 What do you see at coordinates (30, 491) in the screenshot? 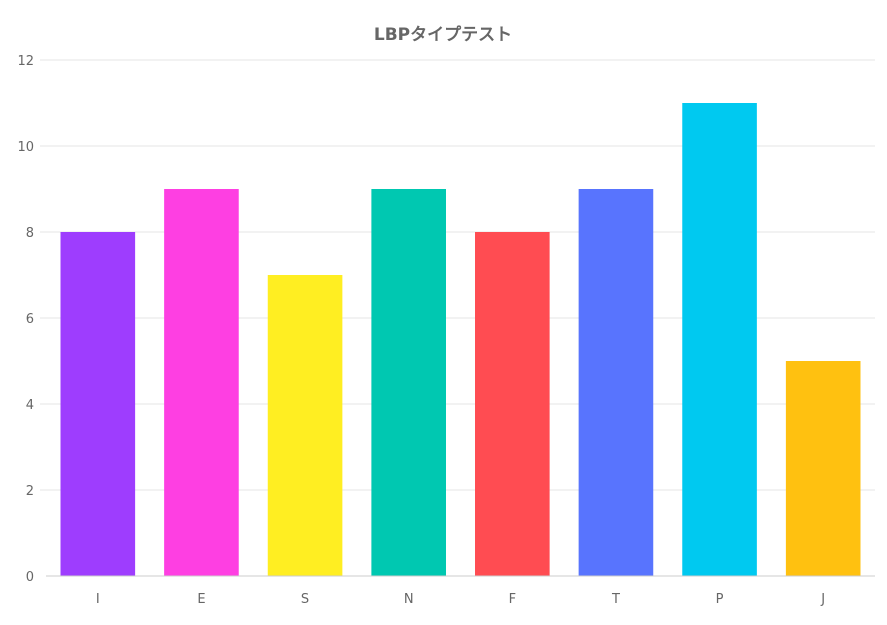
I see `y-tick-label: 2` at bounding box center [30, 491].